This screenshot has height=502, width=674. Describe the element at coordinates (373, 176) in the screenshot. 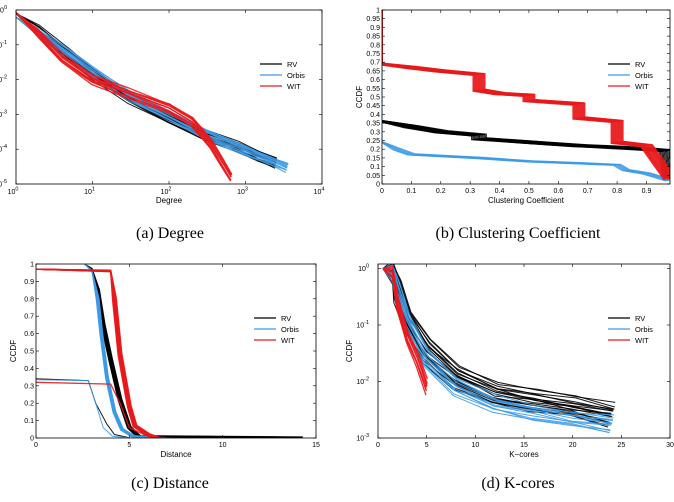

I see `y-tick-label: 0.05` at that location.